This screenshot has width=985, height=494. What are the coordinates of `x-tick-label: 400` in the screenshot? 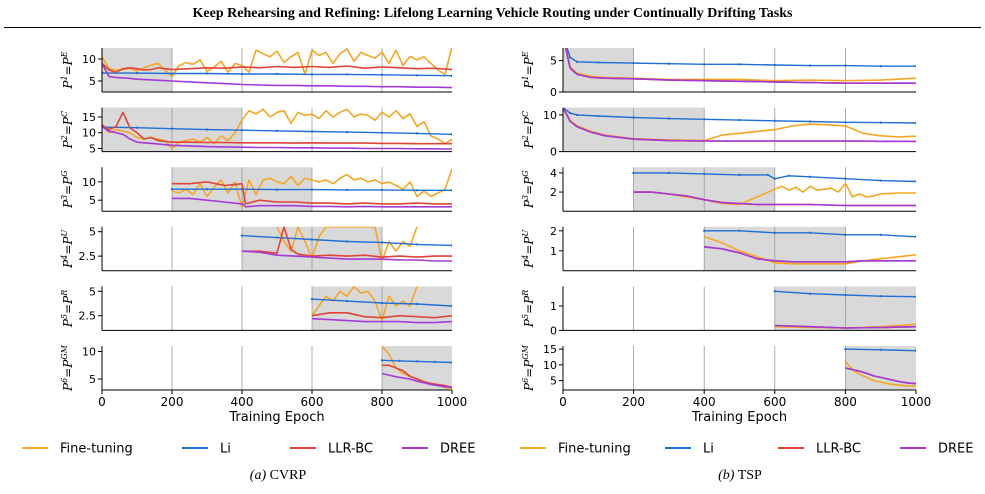 It's located at (704, 402).